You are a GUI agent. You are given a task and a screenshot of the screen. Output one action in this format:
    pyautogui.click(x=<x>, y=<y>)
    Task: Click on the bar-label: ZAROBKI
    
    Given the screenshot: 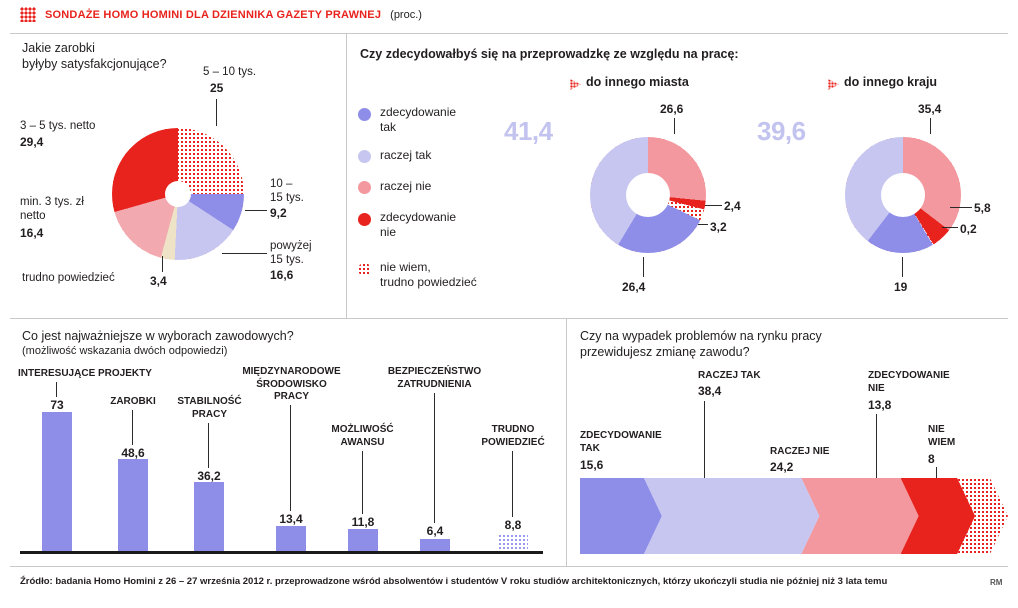 What is the action you would take?
    pyautogui.click(x=133, y=401)
    